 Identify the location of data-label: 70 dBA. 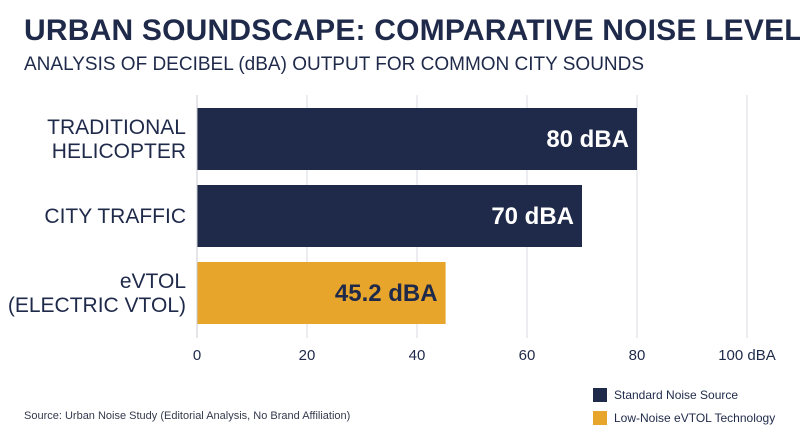
(532, 216).